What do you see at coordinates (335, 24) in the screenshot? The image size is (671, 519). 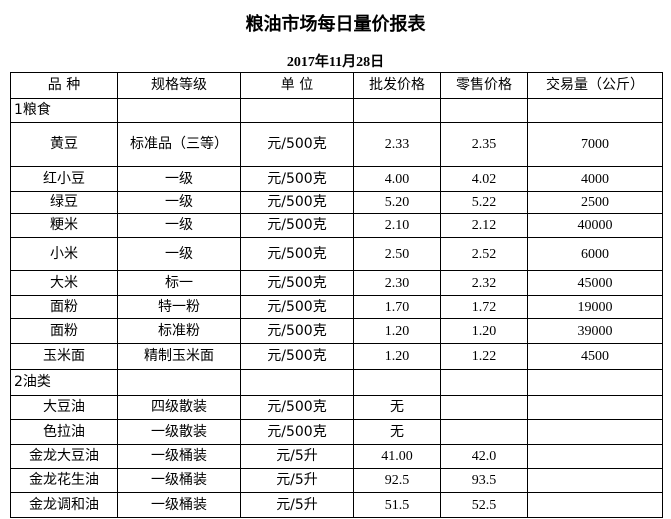 I see `title: 粮油市场每日量价报表` at bounding box center [335, 24].